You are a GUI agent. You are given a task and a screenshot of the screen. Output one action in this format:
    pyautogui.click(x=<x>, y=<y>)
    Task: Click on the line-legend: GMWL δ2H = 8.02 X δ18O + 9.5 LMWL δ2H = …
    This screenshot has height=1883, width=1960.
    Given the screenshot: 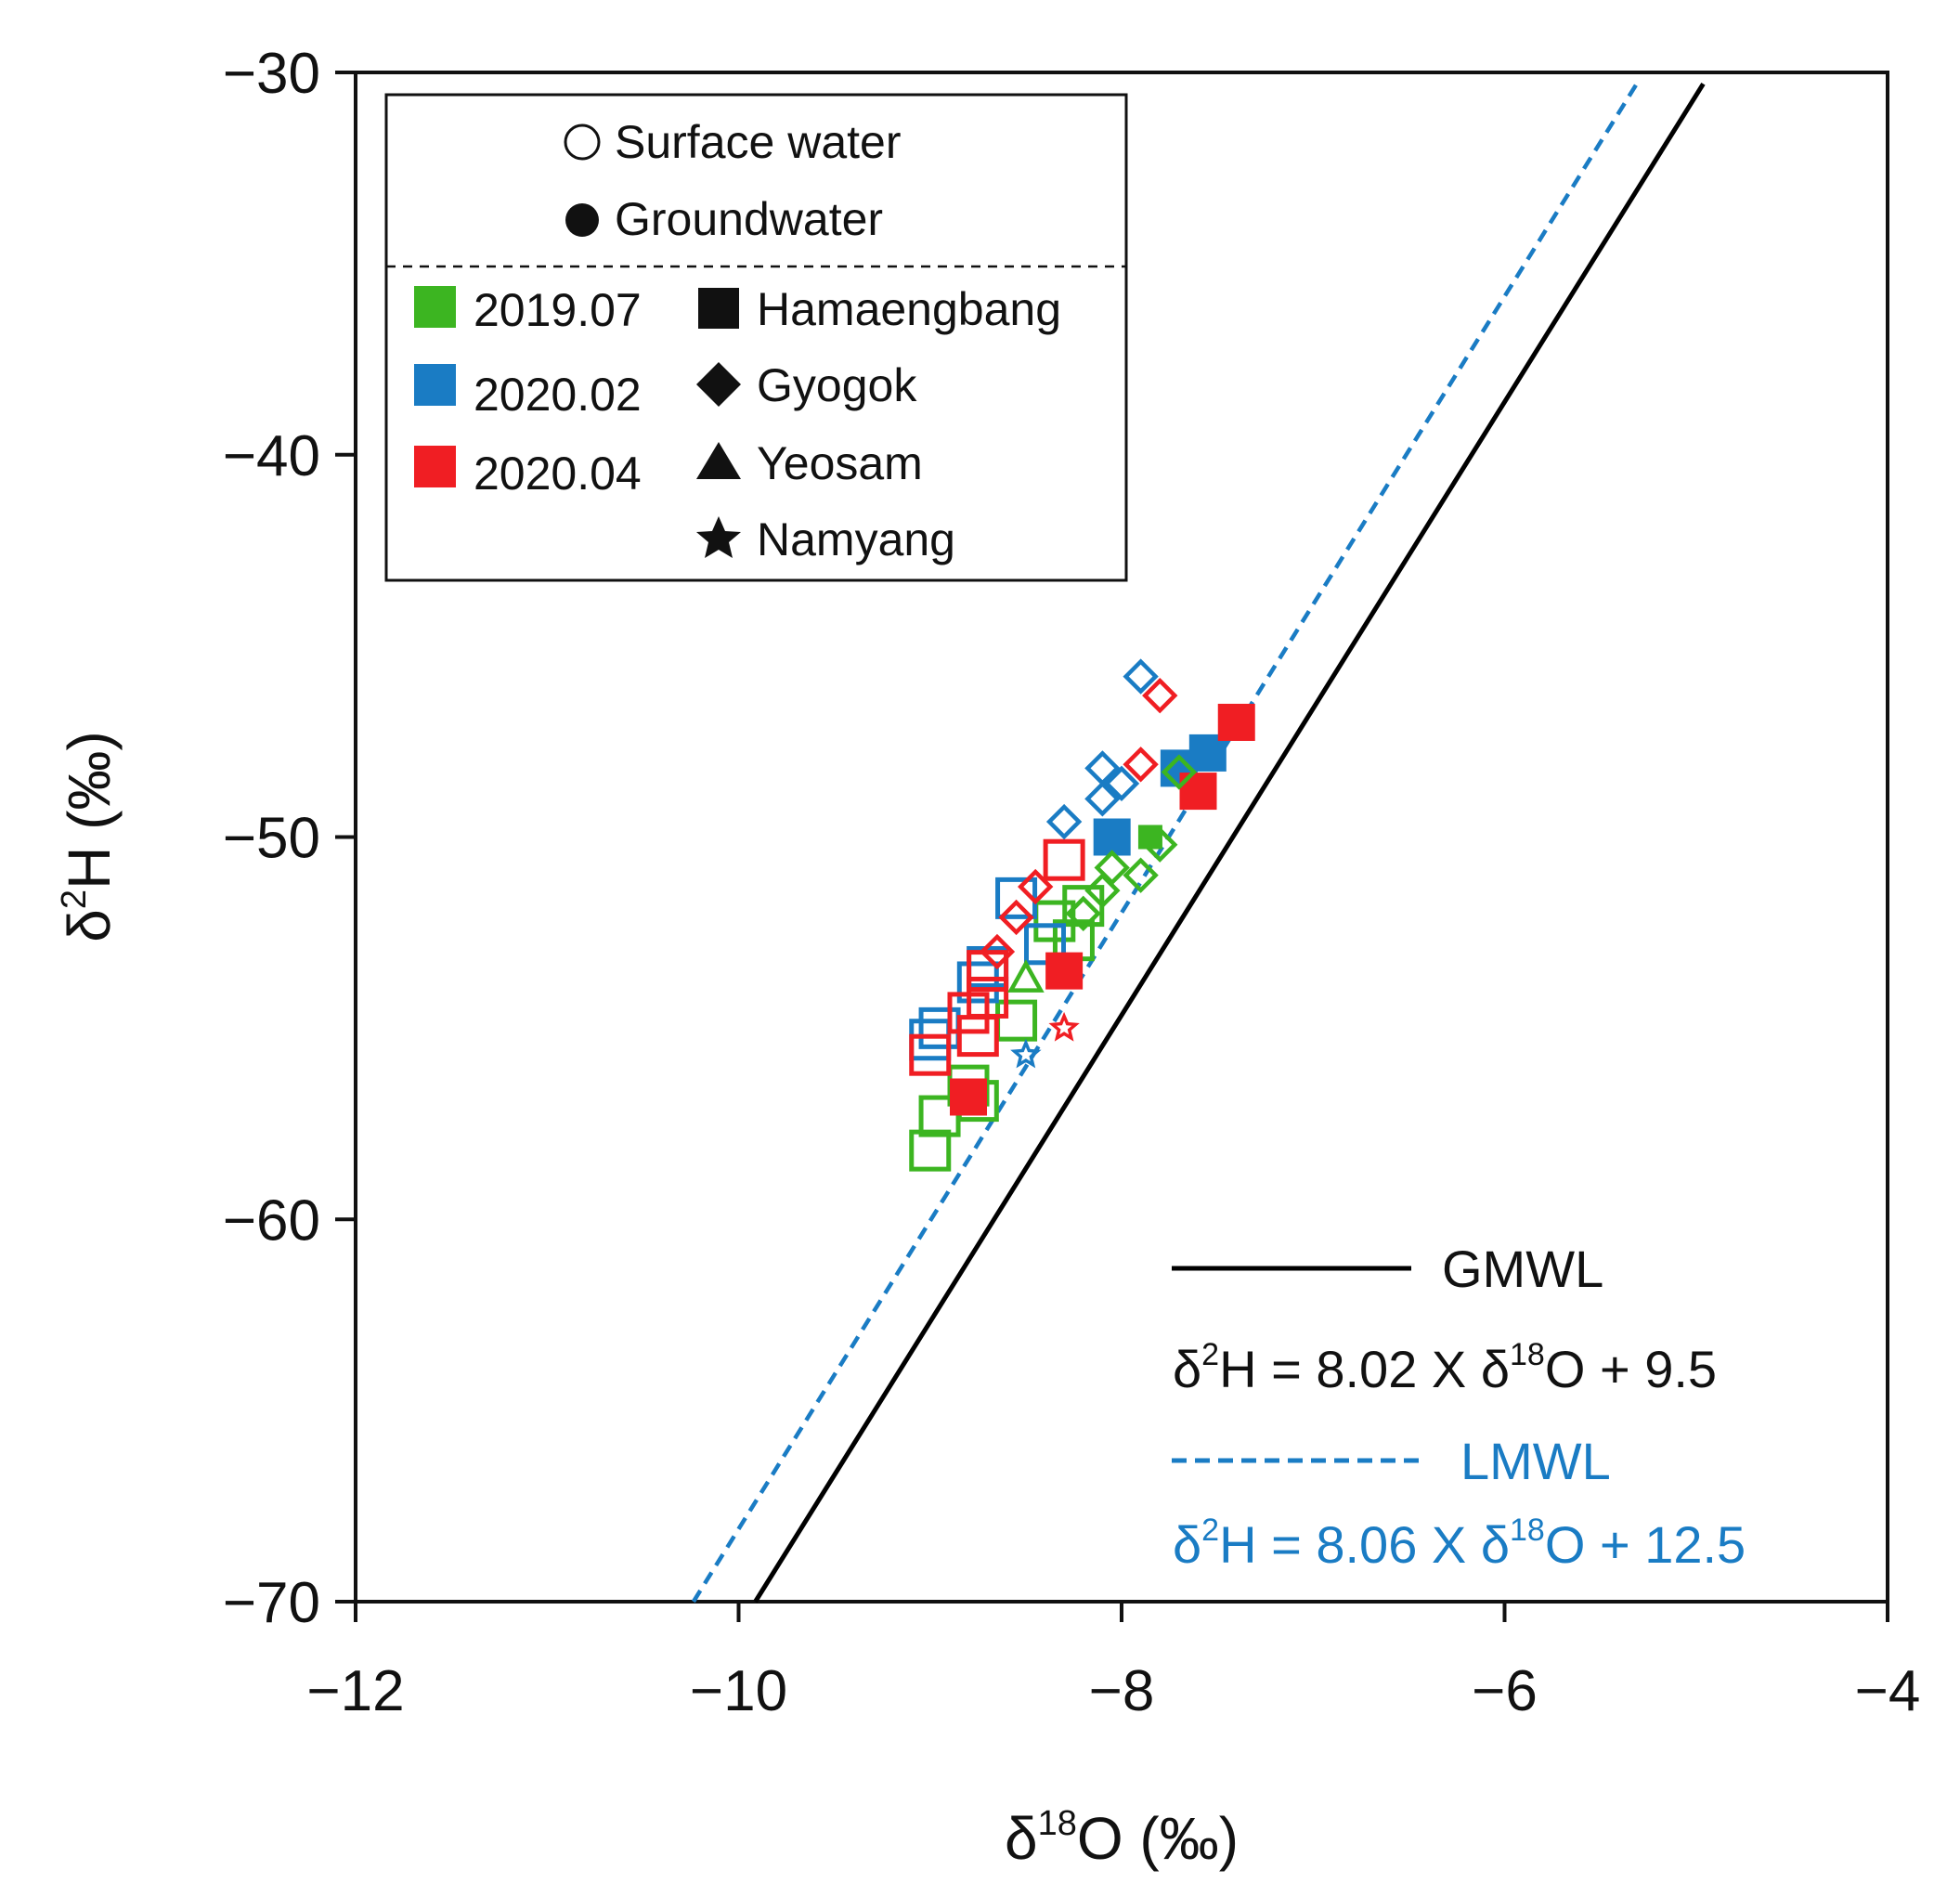 What is the action you would take?
    pyautogui.click(x=1459, y=1407)
    